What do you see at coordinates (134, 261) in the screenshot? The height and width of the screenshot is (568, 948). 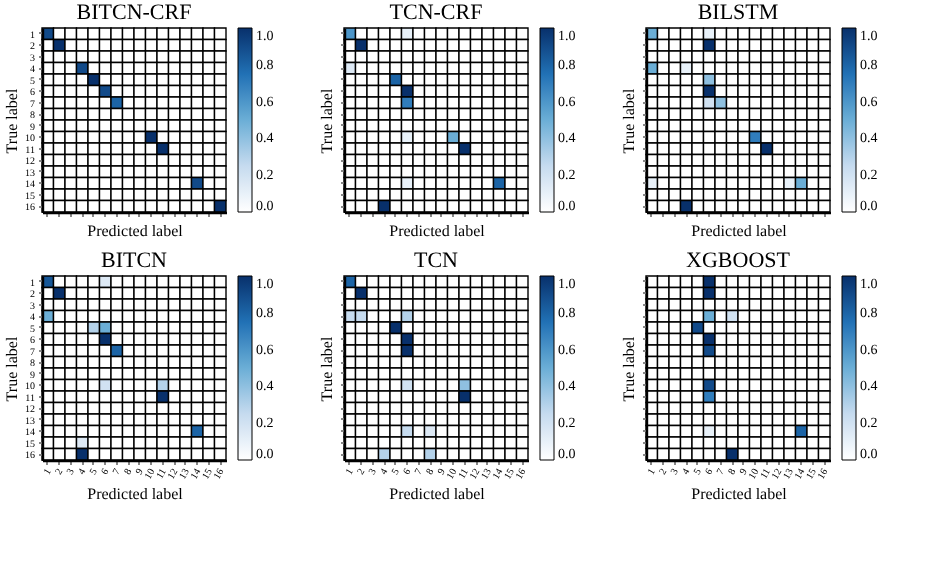 I see `chart-title: BITCN` at bounding box center [134, 261].